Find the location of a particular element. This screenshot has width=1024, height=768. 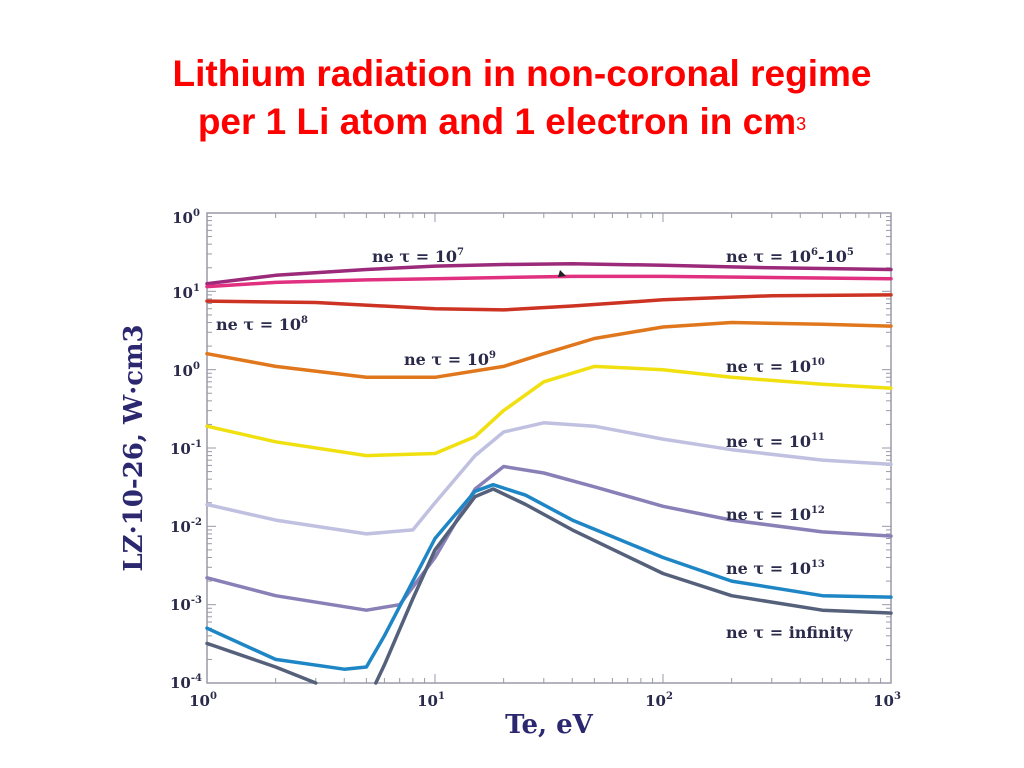

series-label: ne τ = 1011 is located at coordinates (775, 441).